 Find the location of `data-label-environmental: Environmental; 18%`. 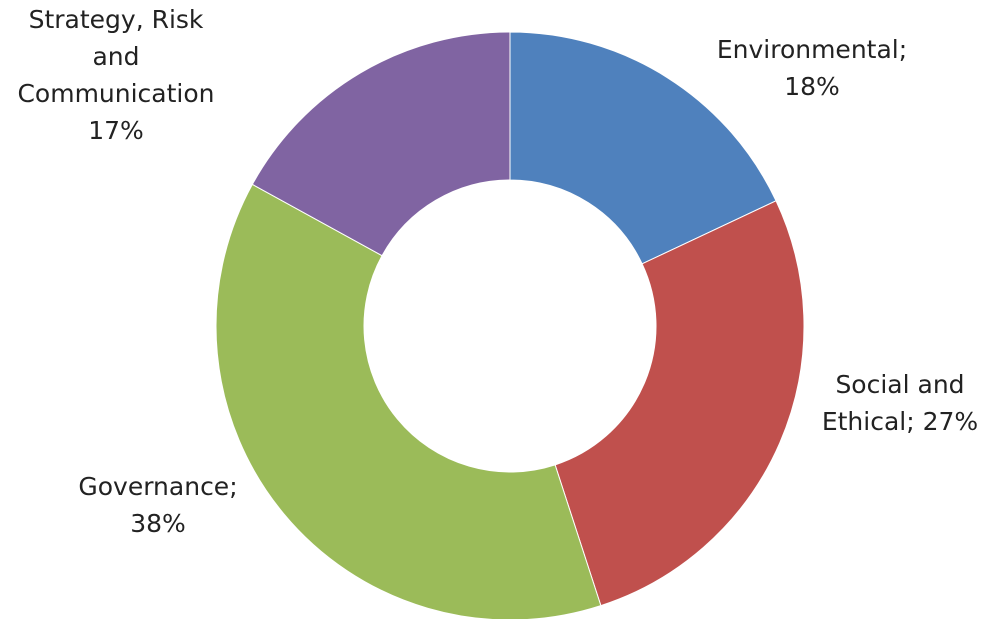

data-label-environmental: Environmental; 18% is located at coordinates (812, 68).